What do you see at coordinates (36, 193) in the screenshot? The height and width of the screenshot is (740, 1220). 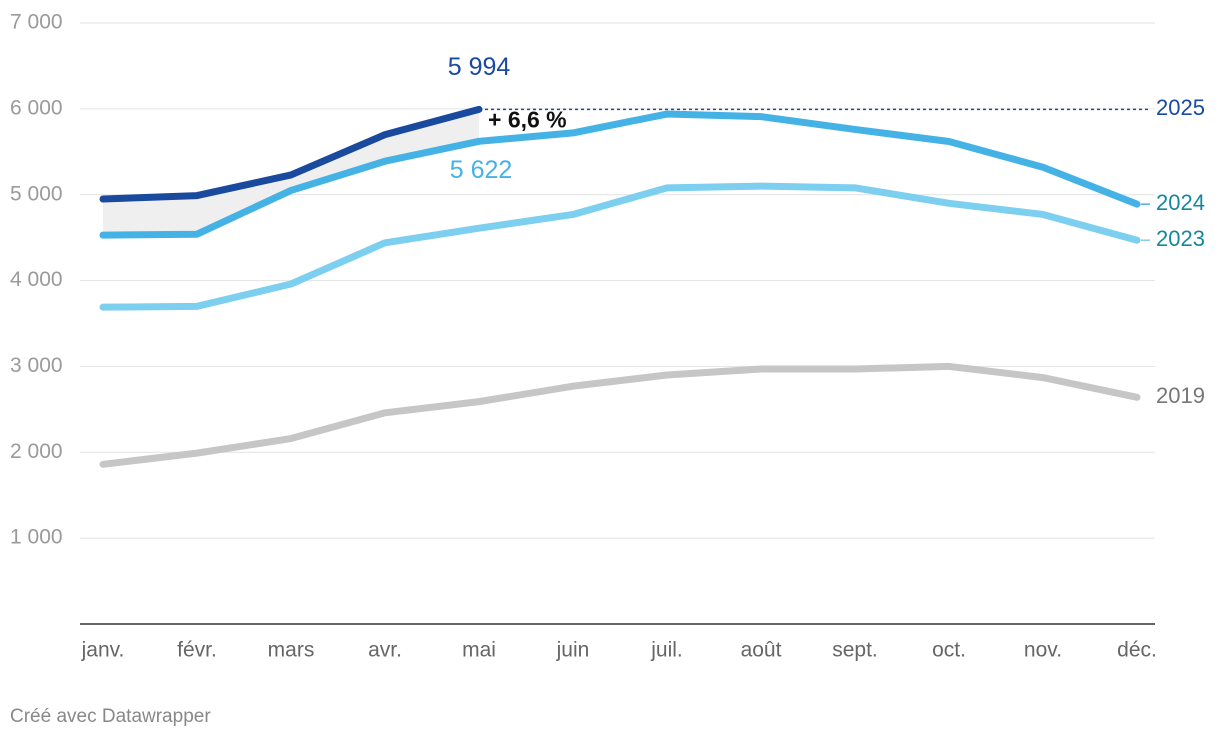 I see `y-tick-label: 5 000` at bounding box center [36, 193].